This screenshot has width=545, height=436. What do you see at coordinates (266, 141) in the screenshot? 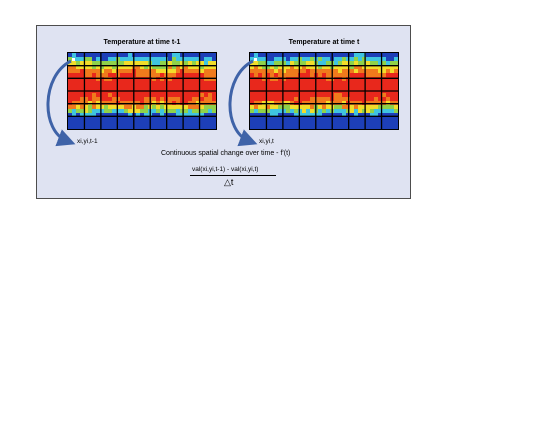
I see `point-right-label: xi,yi,t` at bounding box center [266, 141].